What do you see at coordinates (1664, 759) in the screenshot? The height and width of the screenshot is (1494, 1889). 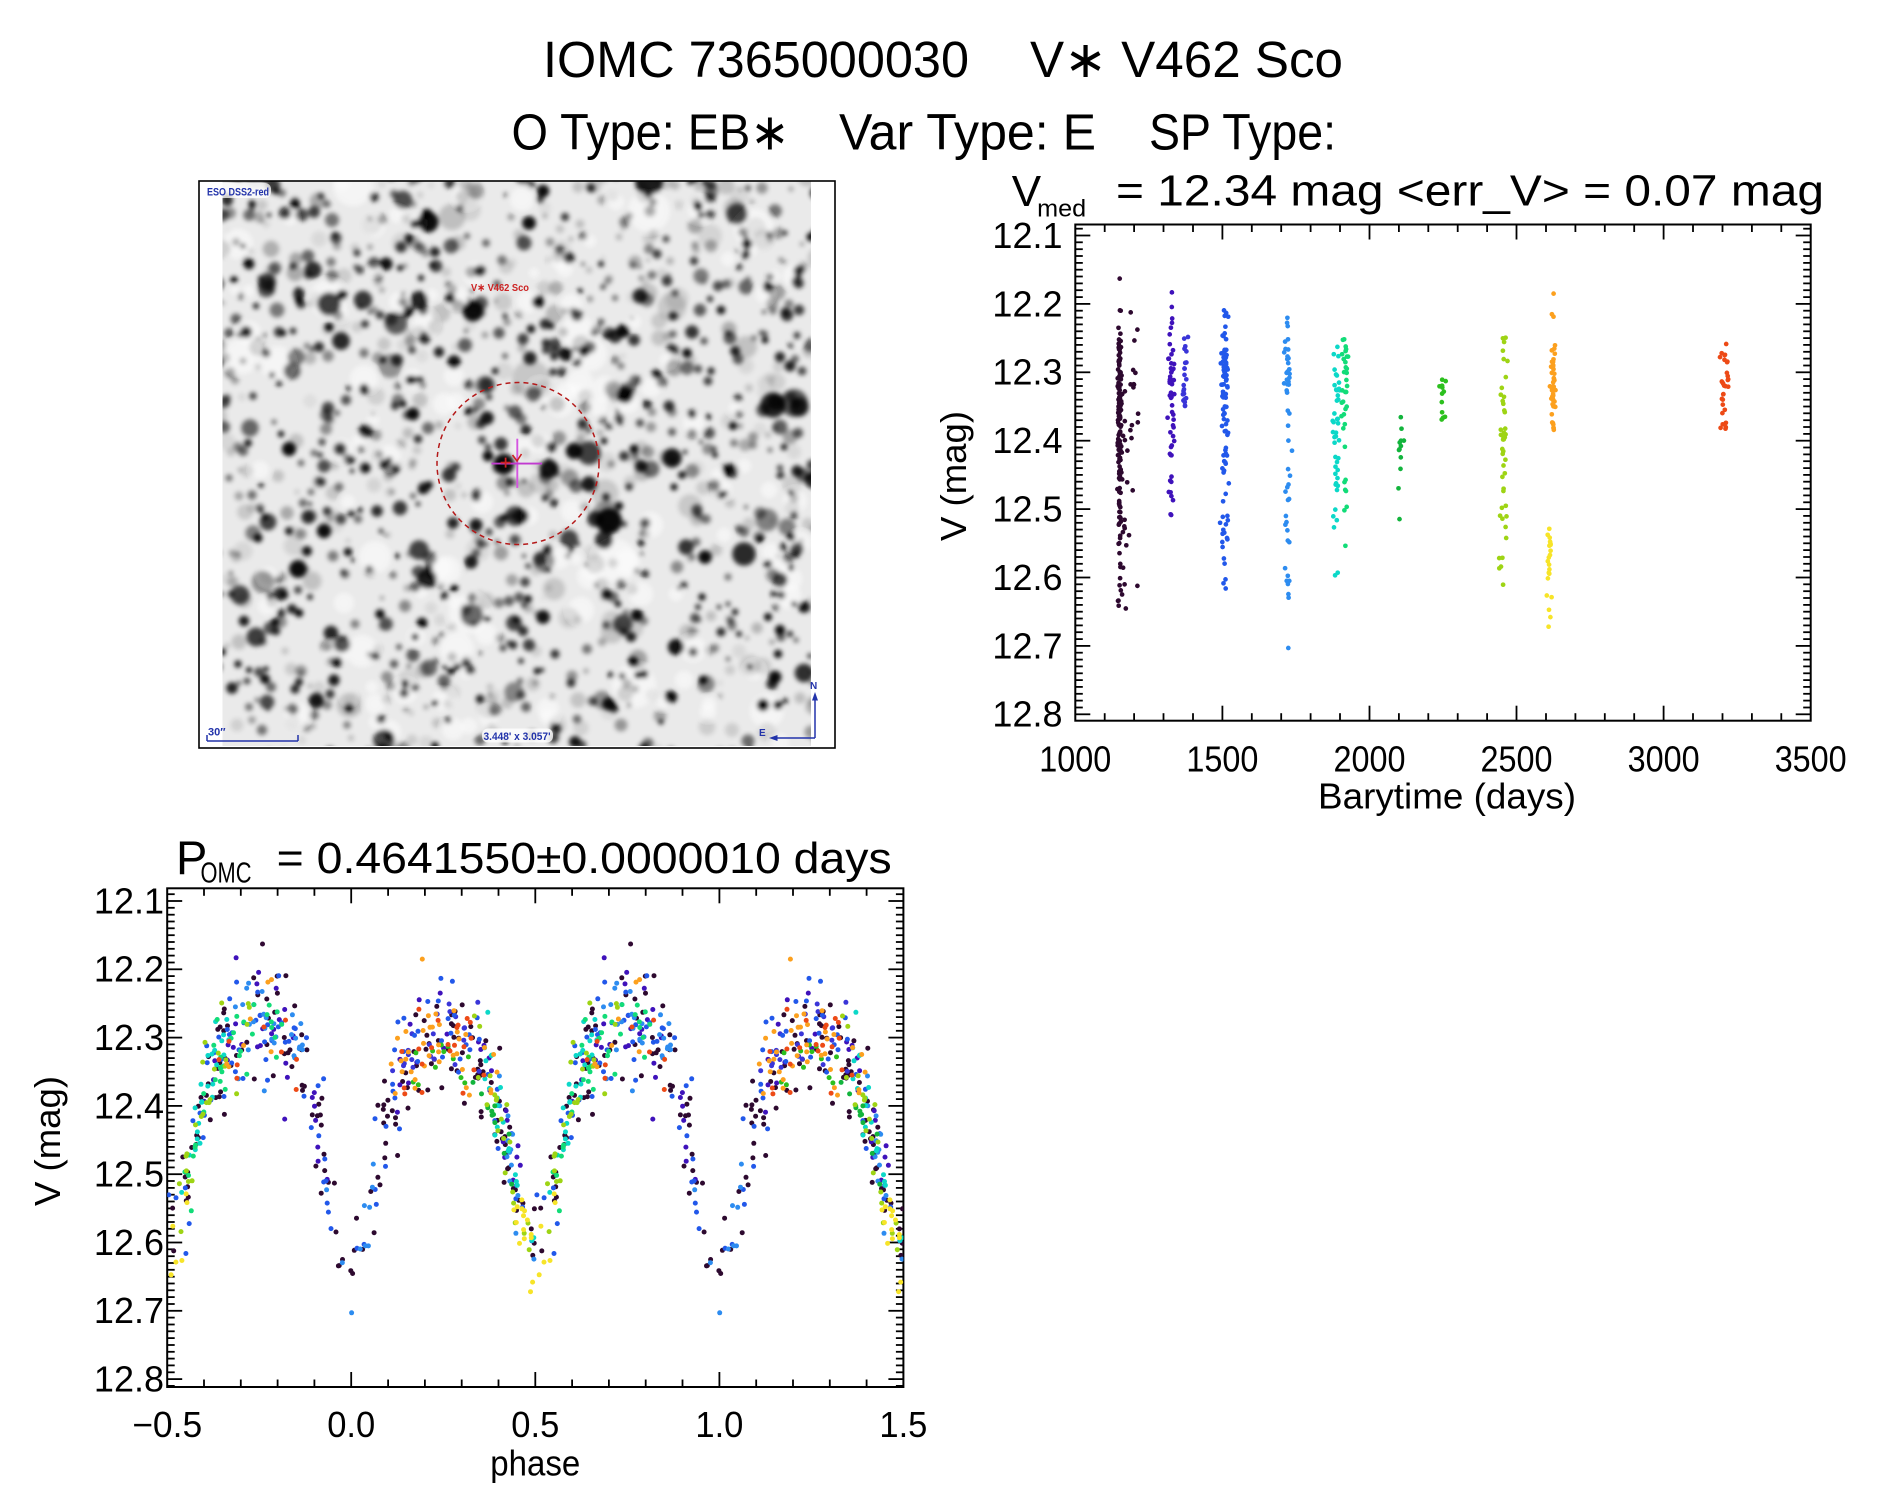 I see `svg-text: 3000` at bounding box center [1664, 759].